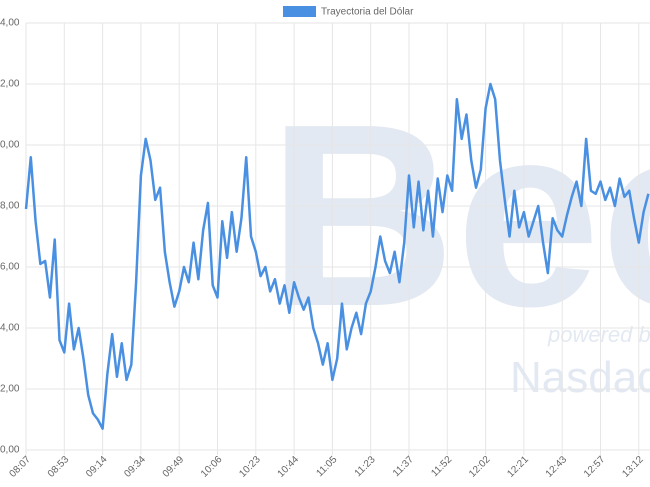  Describe the element at coordinates (59, 467) in the screenshot. I see `x-tick-label: 08:53` at that location.